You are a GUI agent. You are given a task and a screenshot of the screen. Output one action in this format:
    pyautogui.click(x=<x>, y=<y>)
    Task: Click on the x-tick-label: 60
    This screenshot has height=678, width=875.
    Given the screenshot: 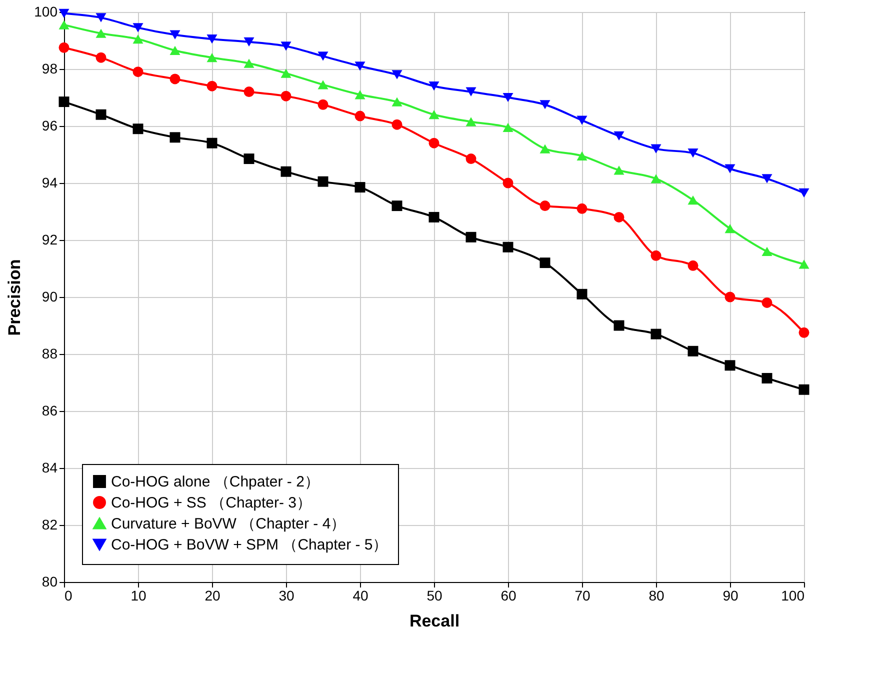 What is the action you would take?
    pyautogui.click(x=508, y=596)
    